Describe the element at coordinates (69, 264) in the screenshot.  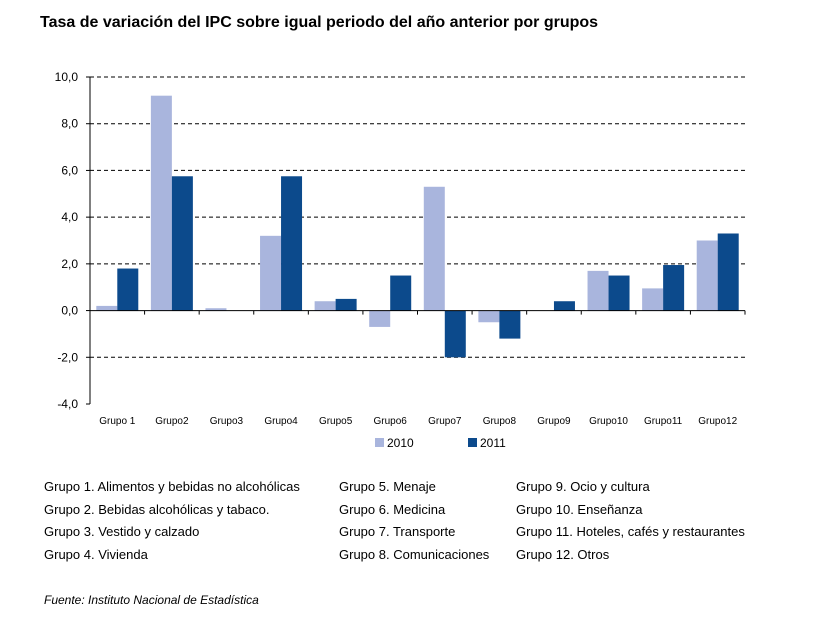
I see `y-tick-label: 2,0` at that location.